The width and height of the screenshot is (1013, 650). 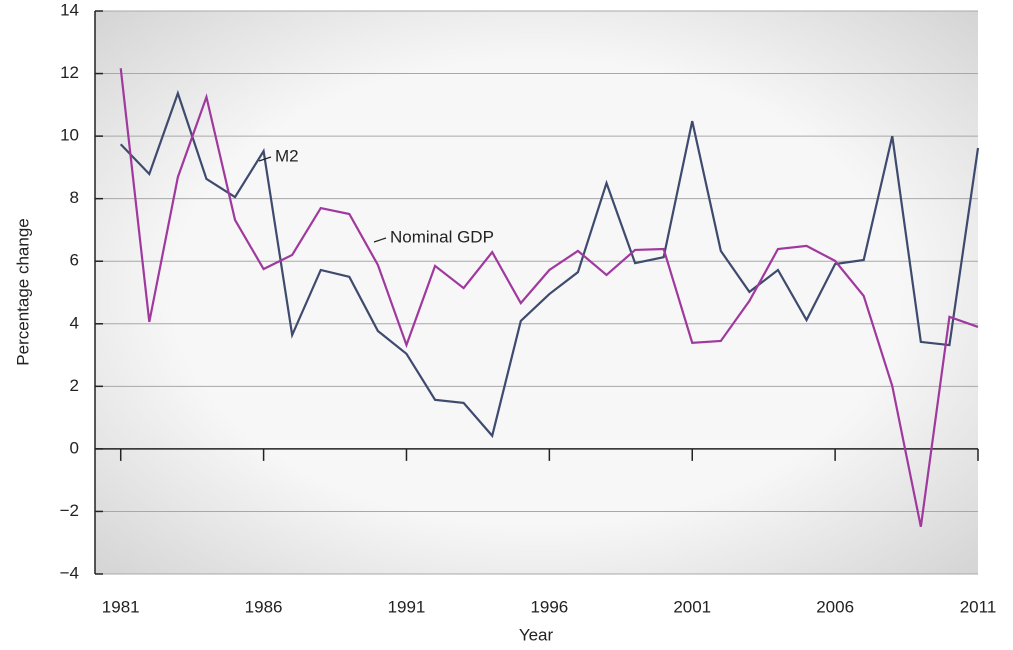 What do you see at coordinates (264, 606) in the screenshot?
I see `x-tick-label: 1986` at bounding box center [264, 606].